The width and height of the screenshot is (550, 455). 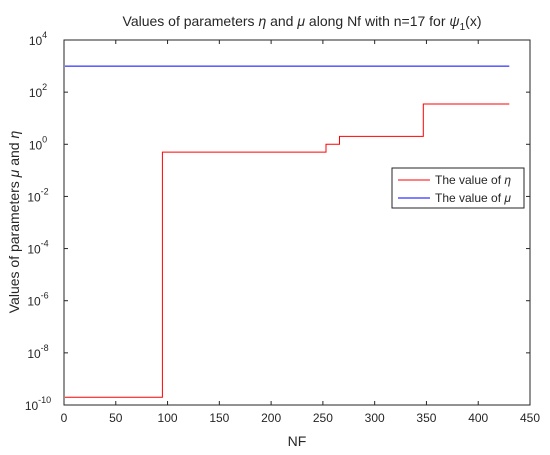 I want to click on y-tick-exp: 0, so click(x=44, y=139).